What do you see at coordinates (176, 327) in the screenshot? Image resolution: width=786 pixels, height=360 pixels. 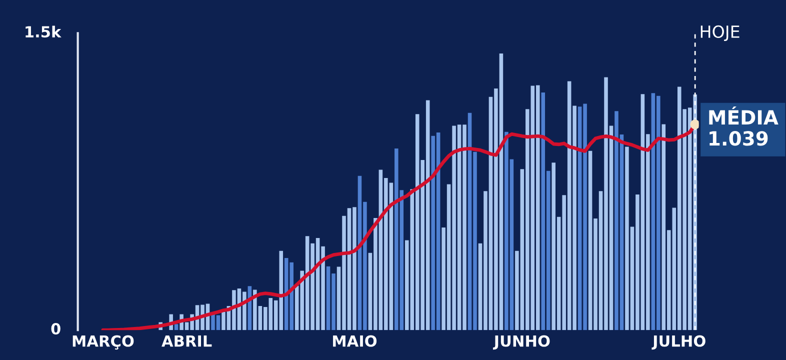 I see `bar` at bounding box center [176, 327].